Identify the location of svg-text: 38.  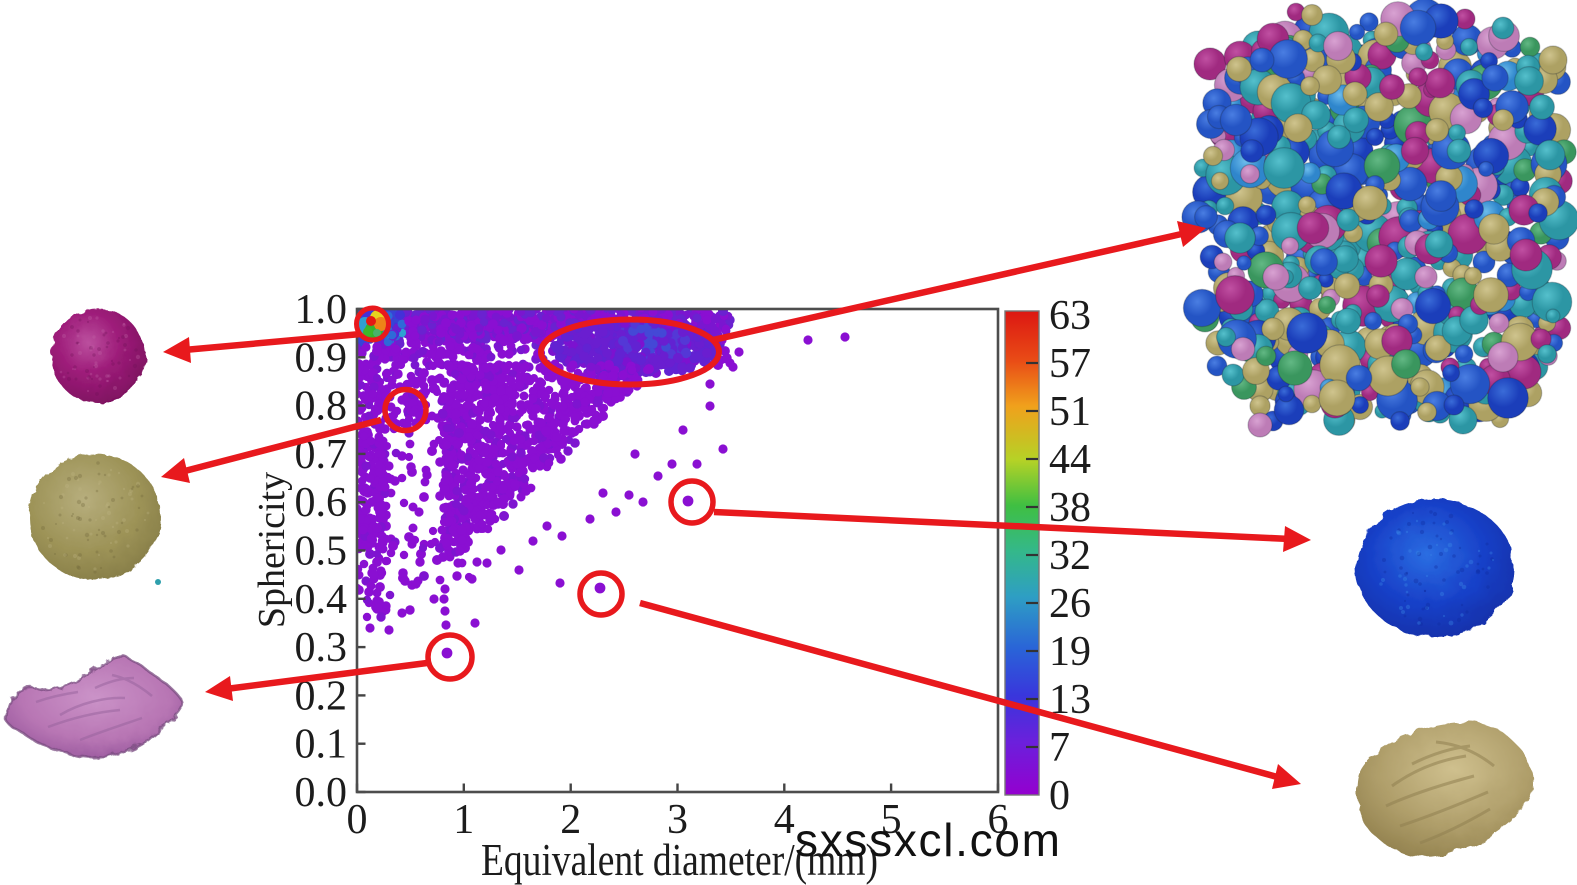
(1070, 508).